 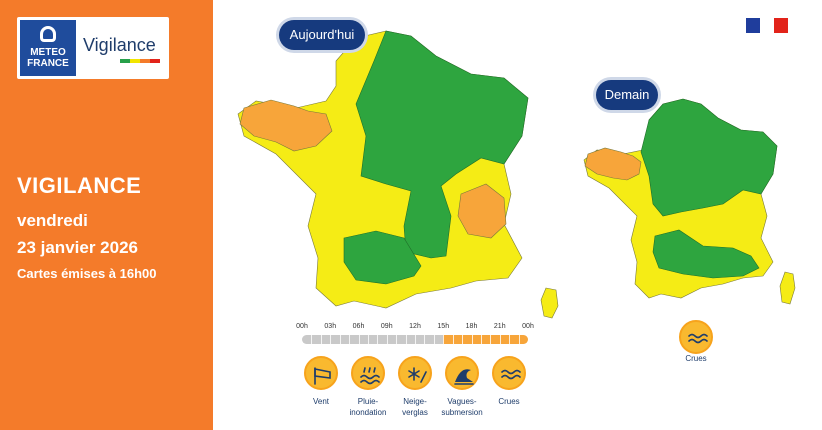 I want to click on tomorrow-corsica, so click(x=787, y=288).